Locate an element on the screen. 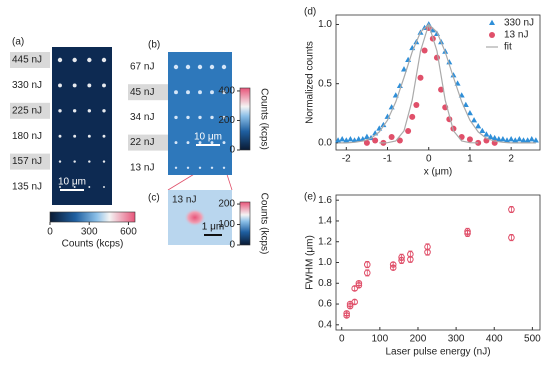 The image size is (550, 375). emission-spot is located at coordinates (194, 217).